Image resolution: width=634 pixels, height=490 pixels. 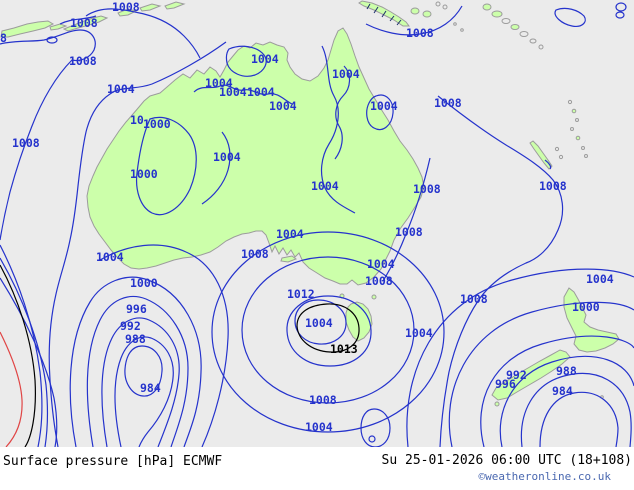 I want to click on isobar-label: 1013, so click(x=344, y=349).